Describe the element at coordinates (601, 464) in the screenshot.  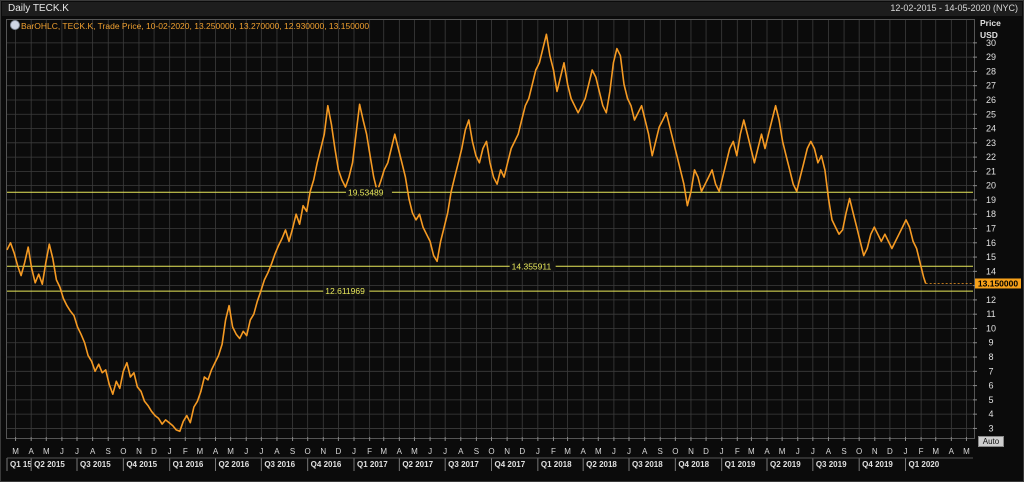
I see `quarter-tick-label: Q2 2018` at that location.